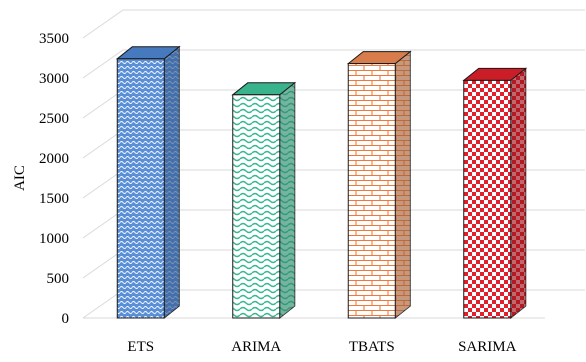  What do you see at coordinates (54, 159) in the screenshot?
I see `y-tick-label: 2000` at bounding box center [54, 159].